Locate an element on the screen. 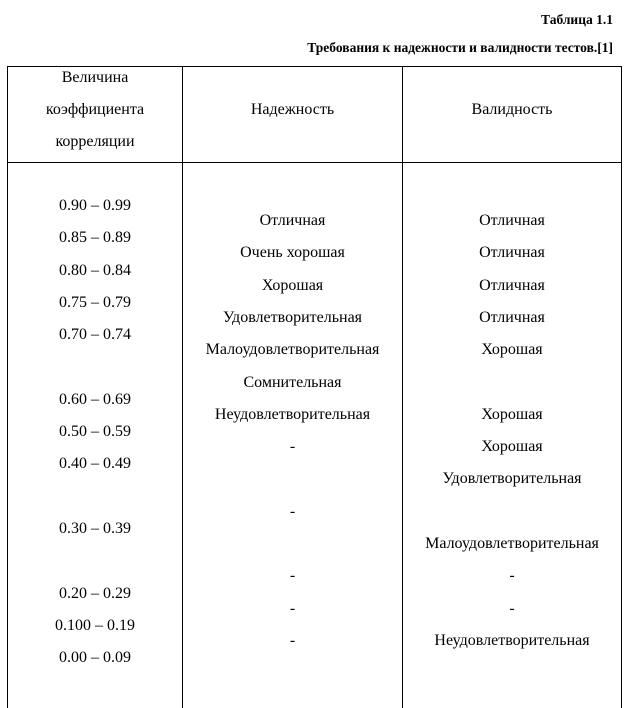  cell-validity: Малоудовлетворительная is located at coordinates (512, 543).